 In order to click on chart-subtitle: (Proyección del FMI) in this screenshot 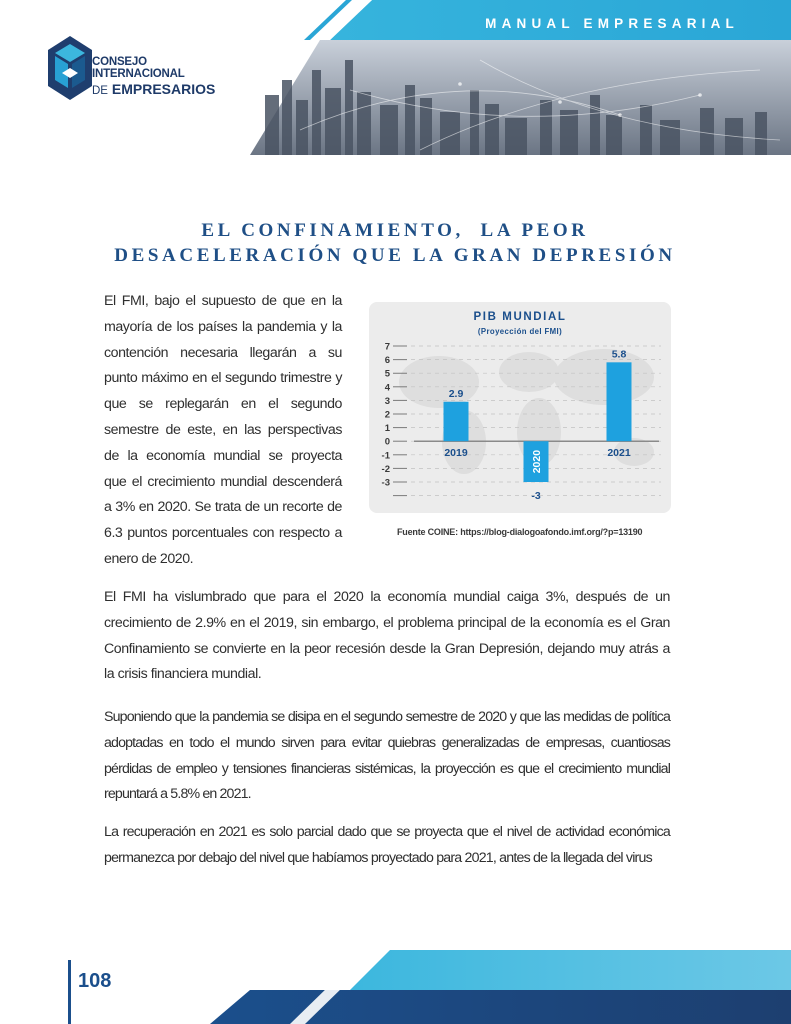, I will do `click(520, 331)`.